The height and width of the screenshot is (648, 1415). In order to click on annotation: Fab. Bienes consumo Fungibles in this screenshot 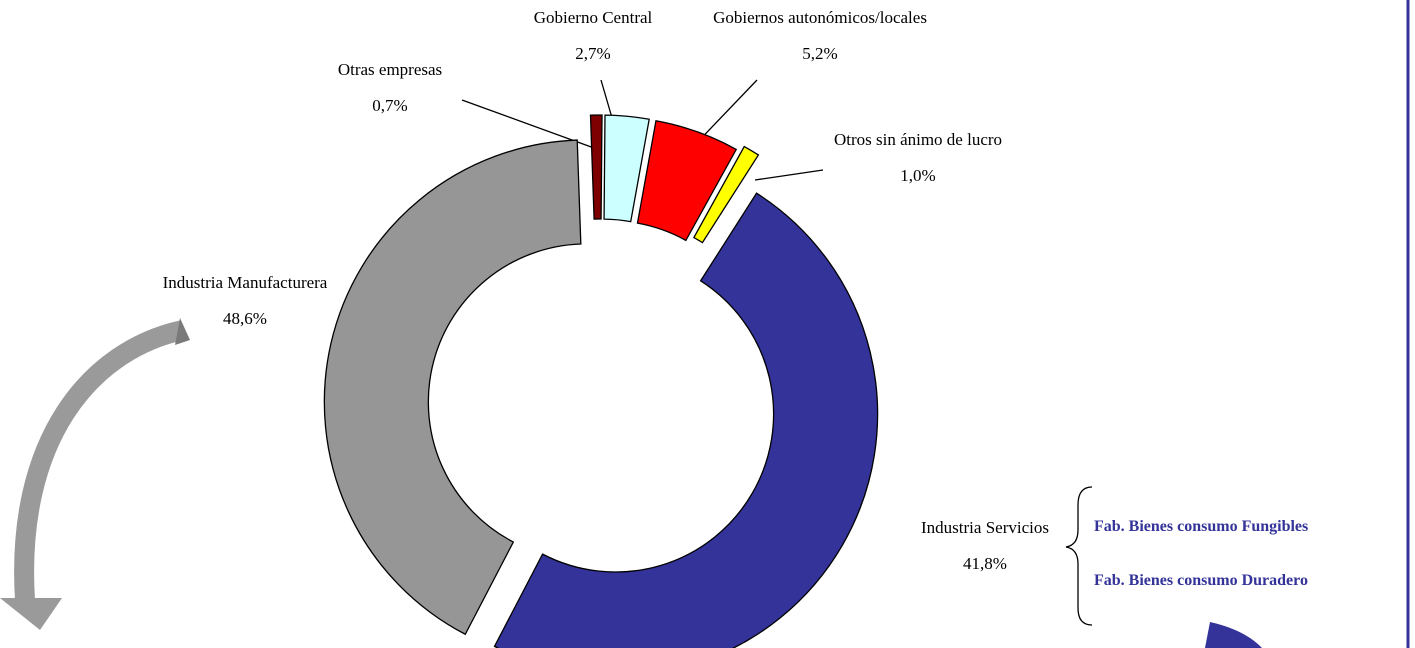, I will do `click(1201, 526)`.